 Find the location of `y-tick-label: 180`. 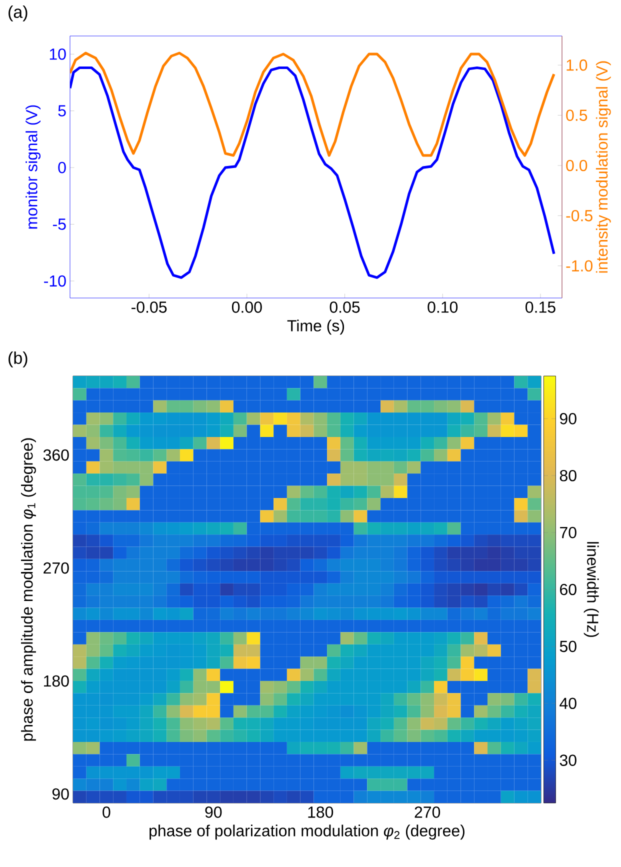

y-tick-label: 180 is located at coordinates (56, 681).